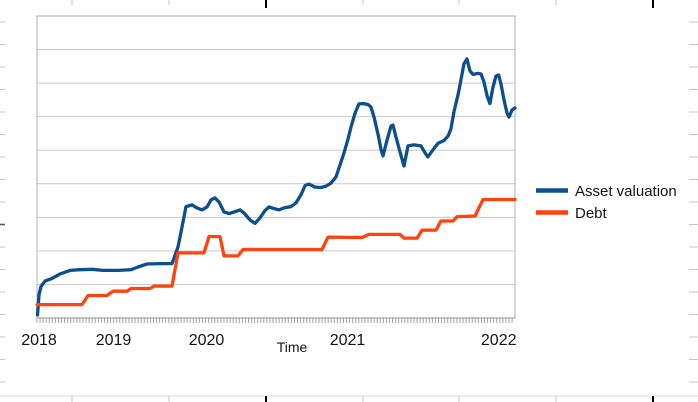 Image resolution: width=698 pixels, height=402 pixels. I want to click on x-axis-label: 2022, so click(499, 340).